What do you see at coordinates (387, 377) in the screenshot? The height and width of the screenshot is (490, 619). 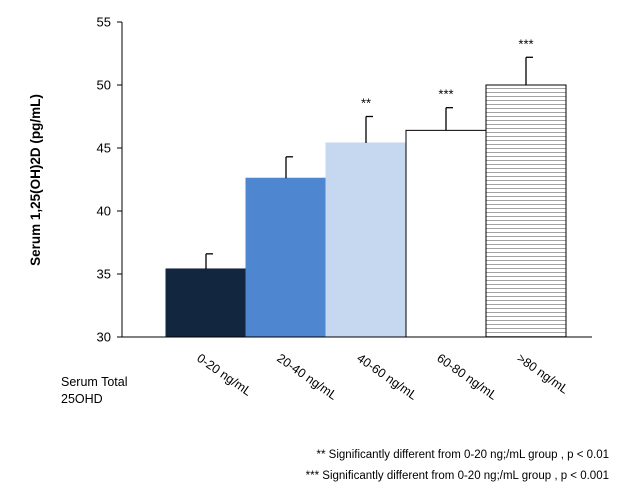 I see `x-category-label: 40-60 ng/mL` at bounding box center [387, 377].